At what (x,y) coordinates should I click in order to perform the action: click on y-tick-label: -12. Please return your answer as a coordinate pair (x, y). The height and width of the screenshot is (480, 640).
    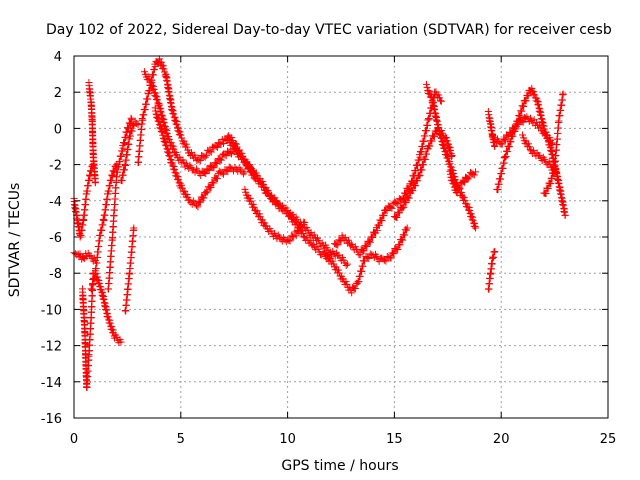
    Looking at the image, I should click on (51, 347).